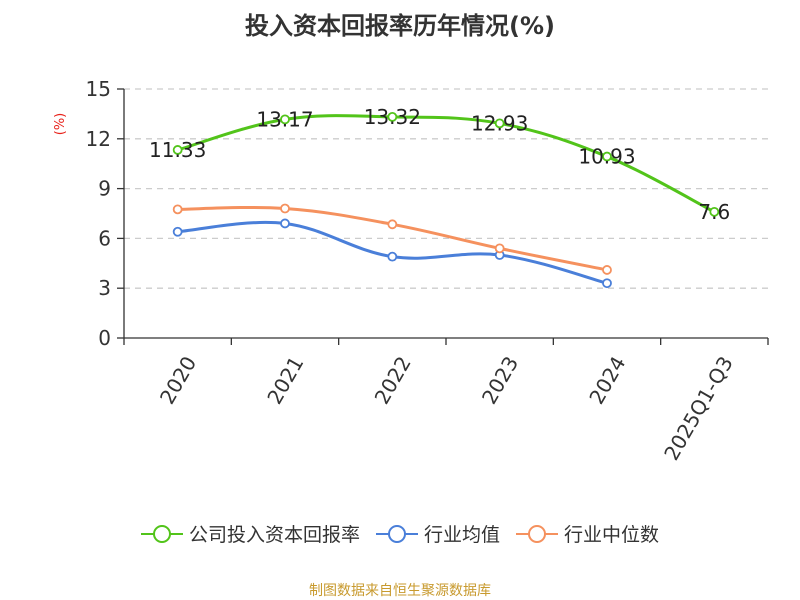  Describe the element at coordinates (104, 288) in the screenshot. I see `y-tick-label: 3` at that location.